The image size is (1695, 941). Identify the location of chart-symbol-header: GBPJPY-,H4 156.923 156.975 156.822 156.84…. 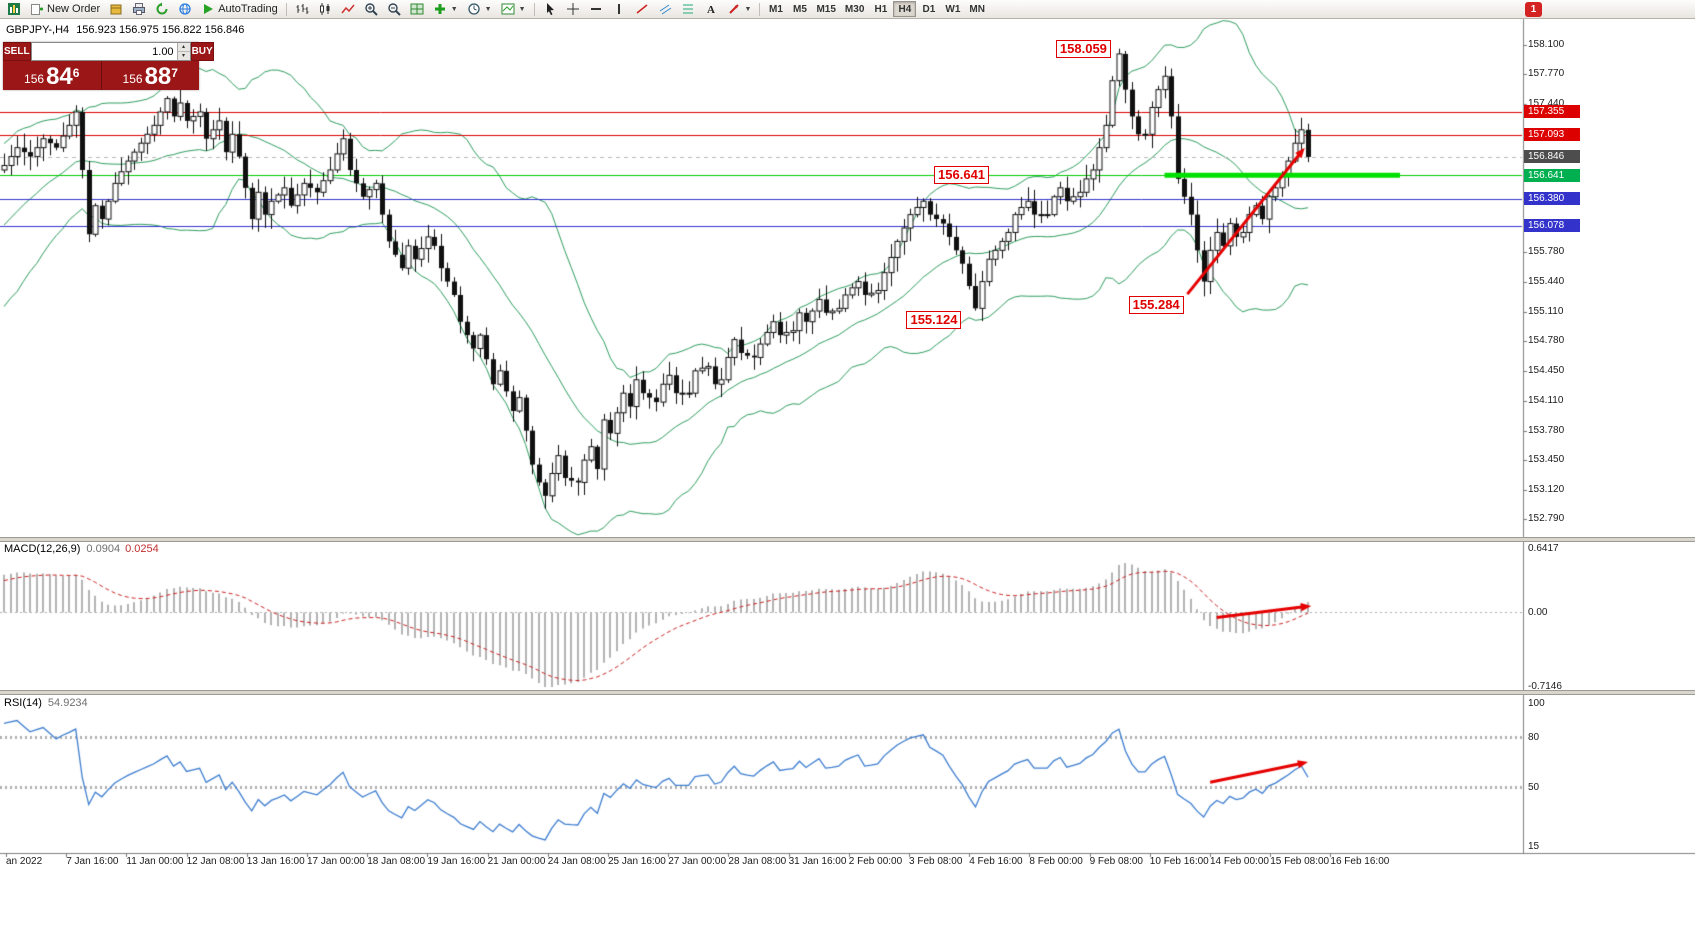
(125, 30).